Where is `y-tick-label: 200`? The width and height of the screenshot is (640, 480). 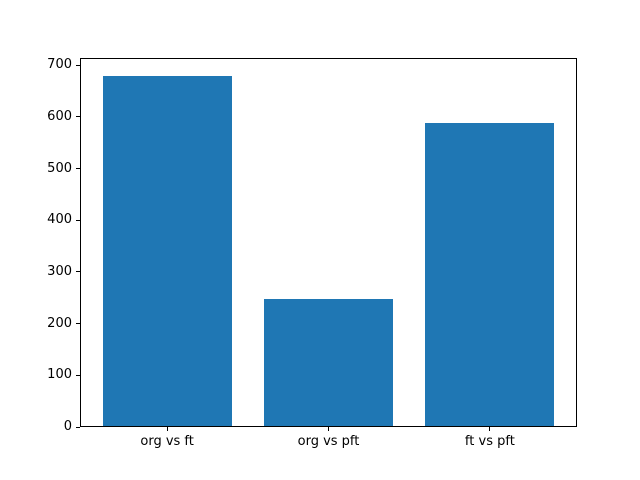 y-tick-label: 200 is located at coordinates (59, 323).